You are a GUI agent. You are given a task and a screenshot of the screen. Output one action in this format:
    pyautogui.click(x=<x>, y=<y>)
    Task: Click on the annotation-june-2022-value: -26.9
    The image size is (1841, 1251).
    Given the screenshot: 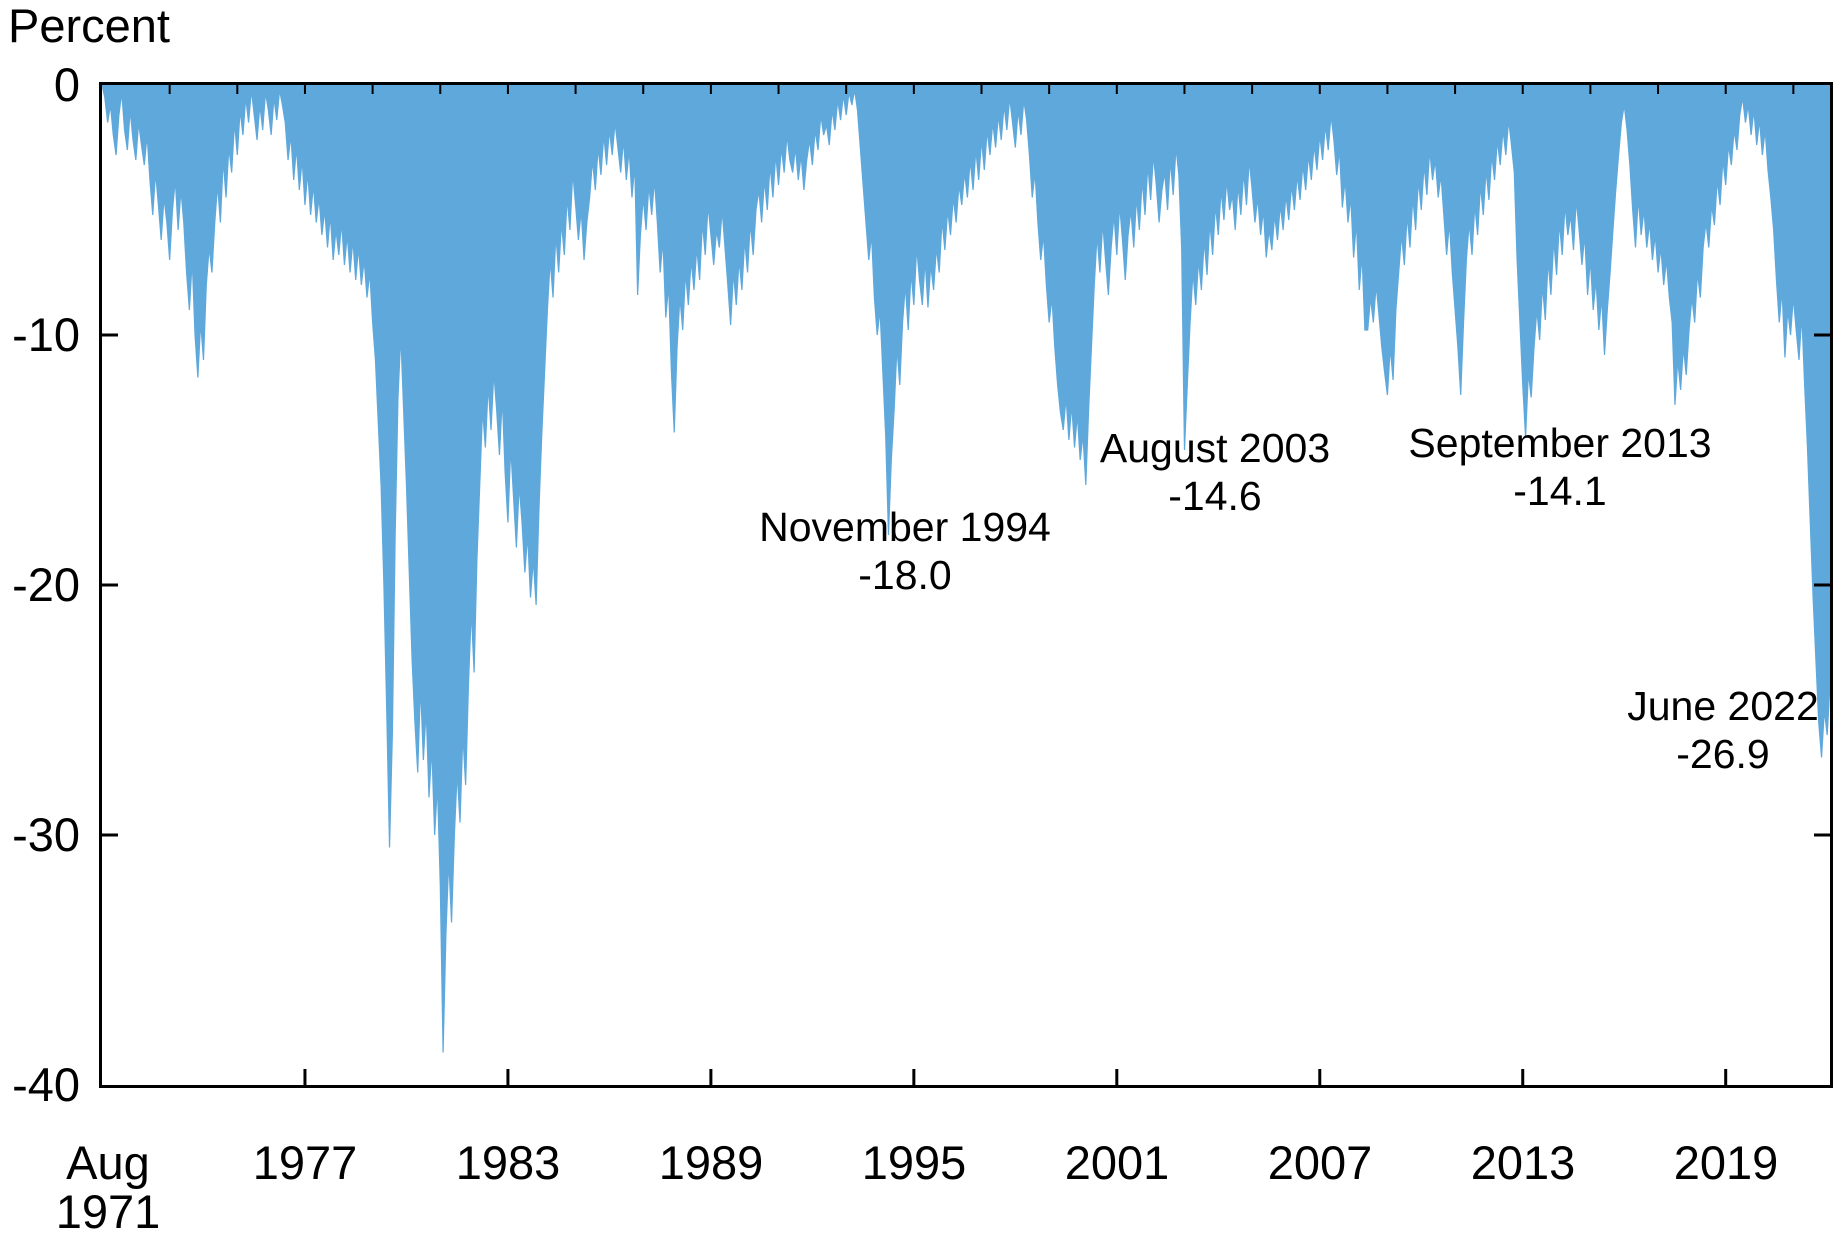 What is the action you would take?
    pyautogui.click(x=1723, y=754)
    